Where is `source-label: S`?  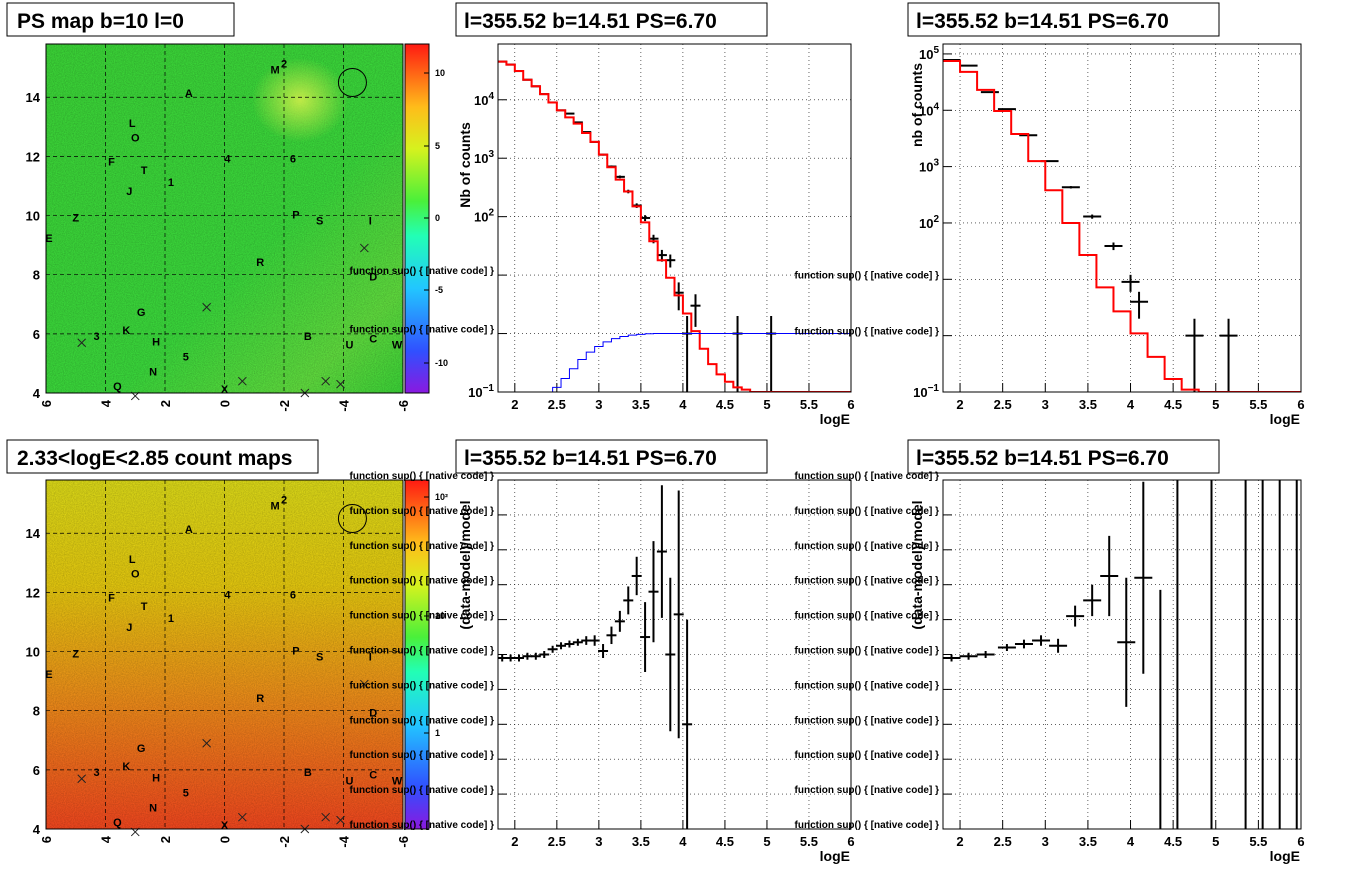 source-label: S is located at coordinates (319, 657).